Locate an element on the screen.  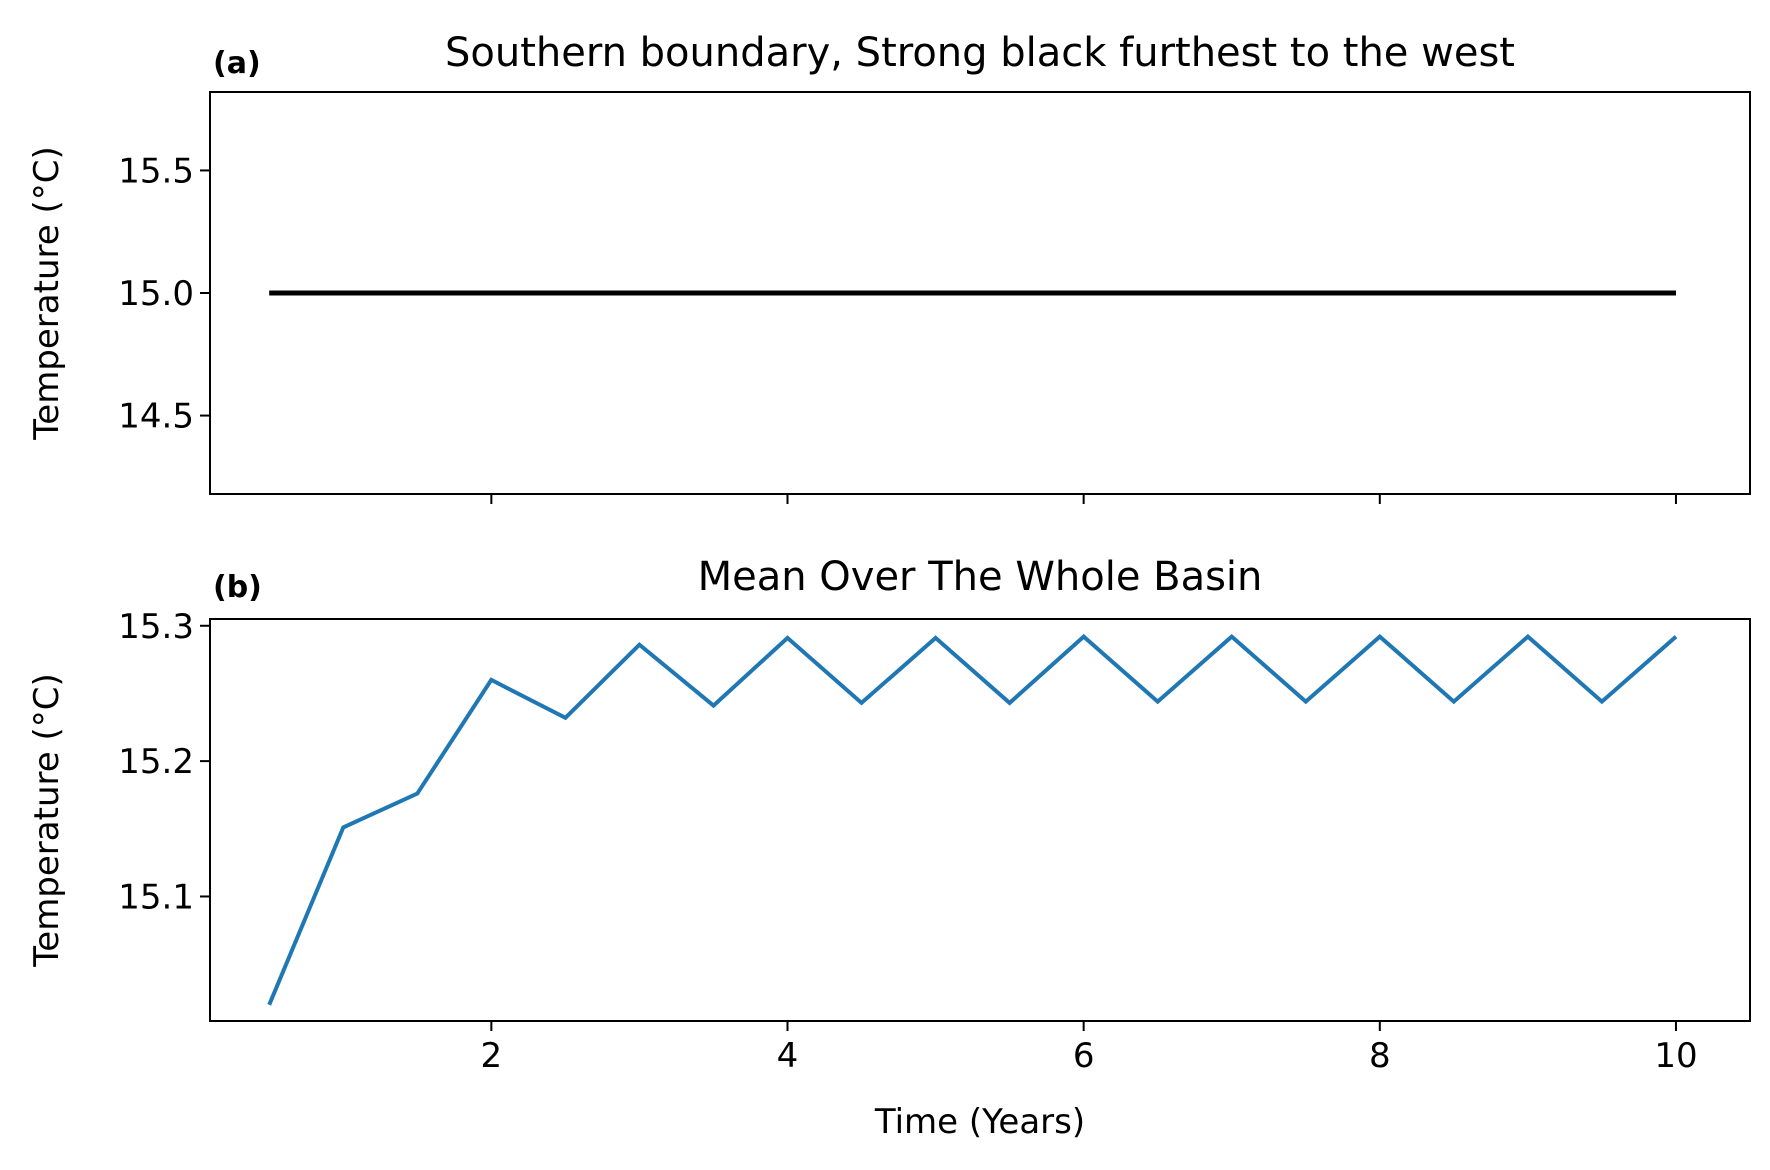
panel-a-ytick-label: 15.5 is located at coordinates (156, 171).